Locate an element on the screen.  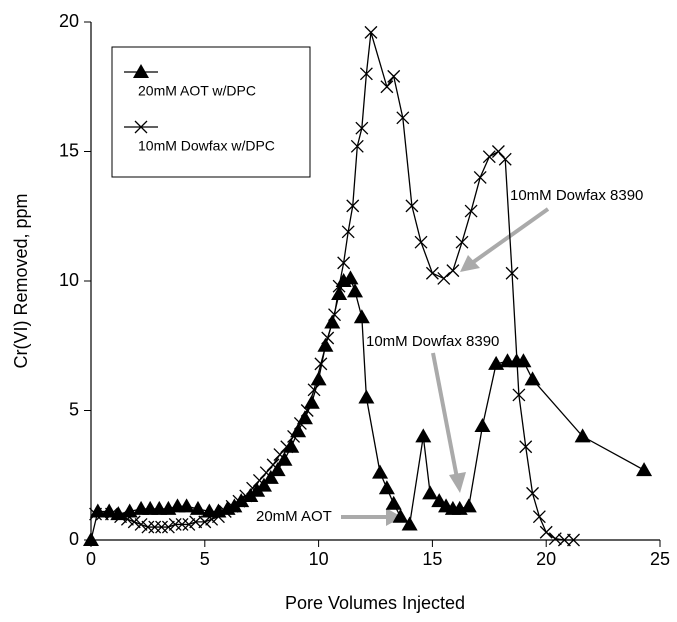
annotation: 20mM AOT is located at coordinates (294, 516).